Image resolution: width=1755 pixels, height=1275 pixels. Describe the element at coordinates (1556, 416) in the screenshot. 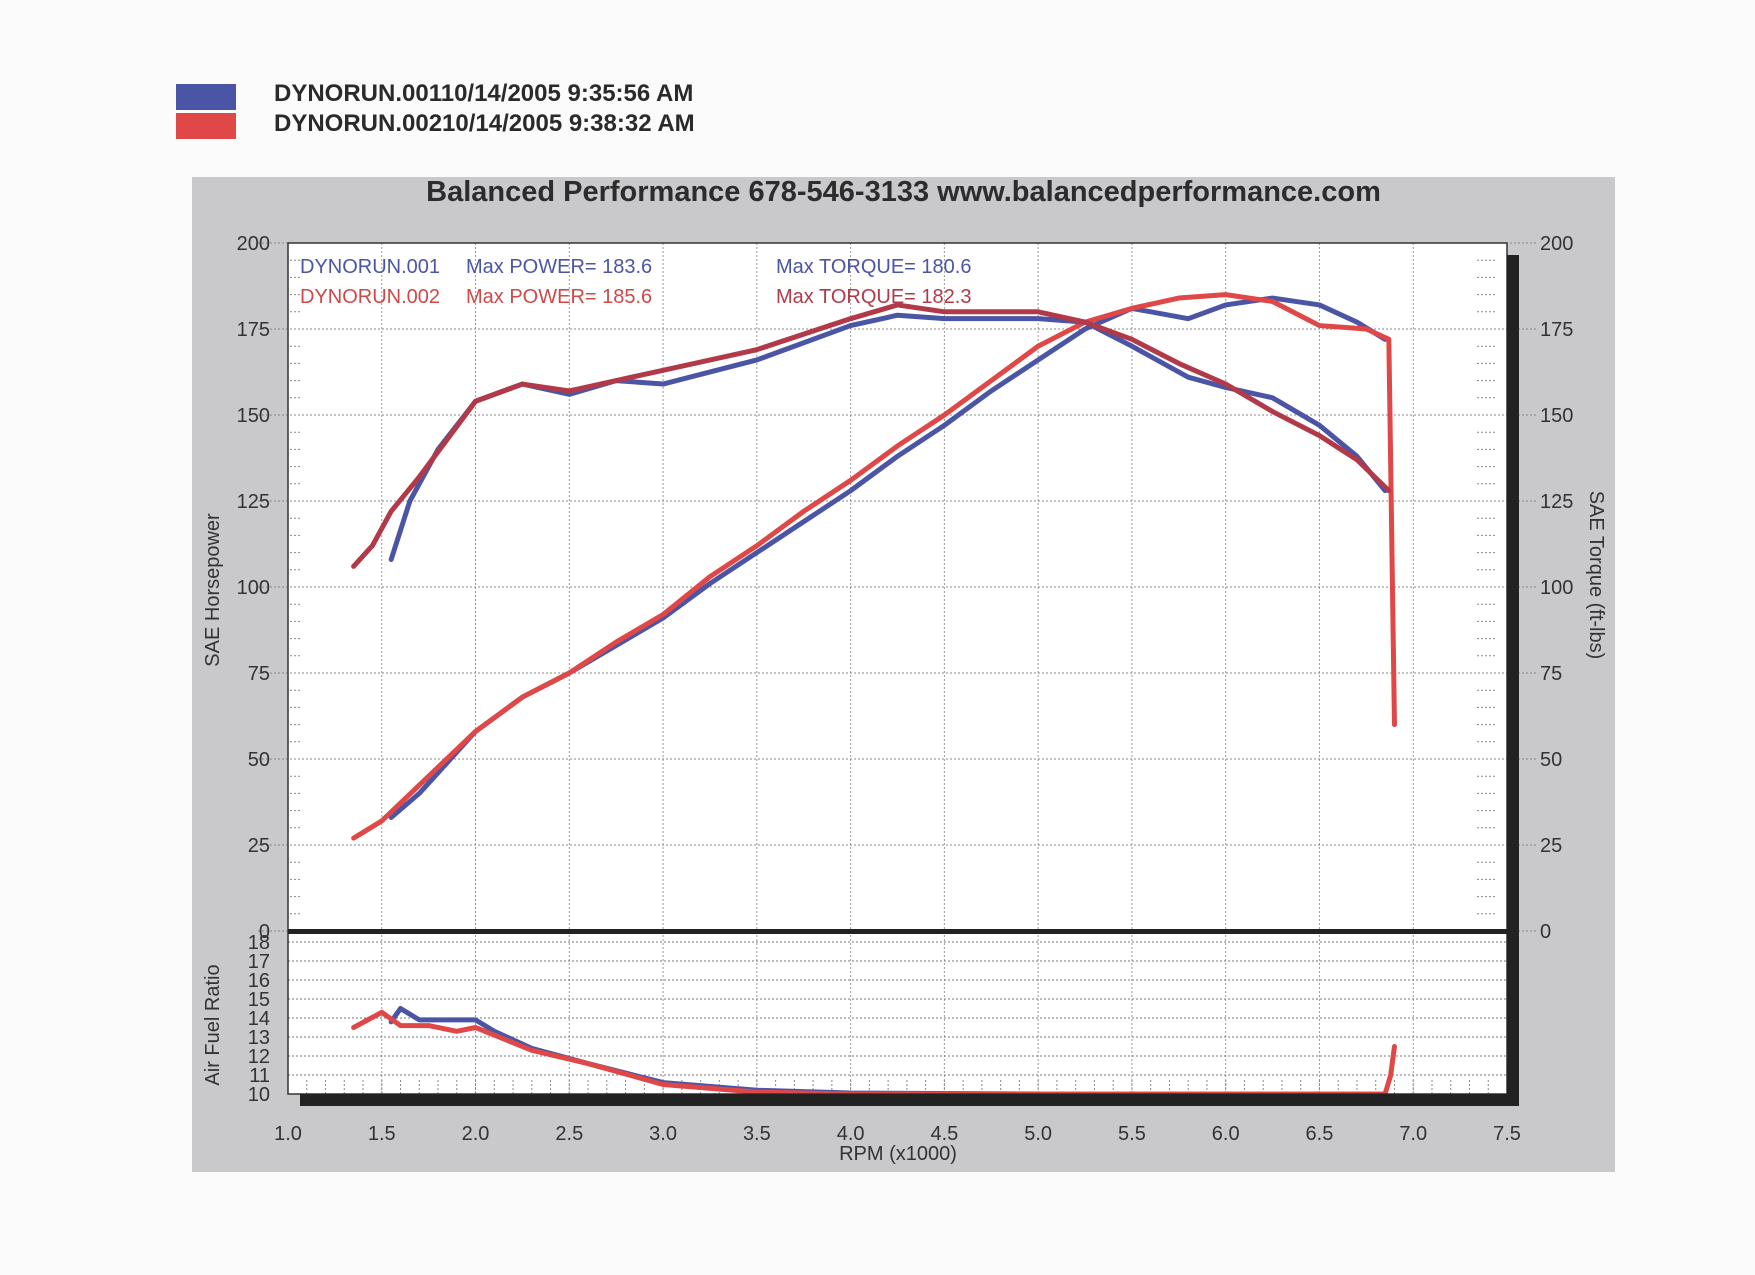

I see `y-tick-label-torque: 150` at that location.